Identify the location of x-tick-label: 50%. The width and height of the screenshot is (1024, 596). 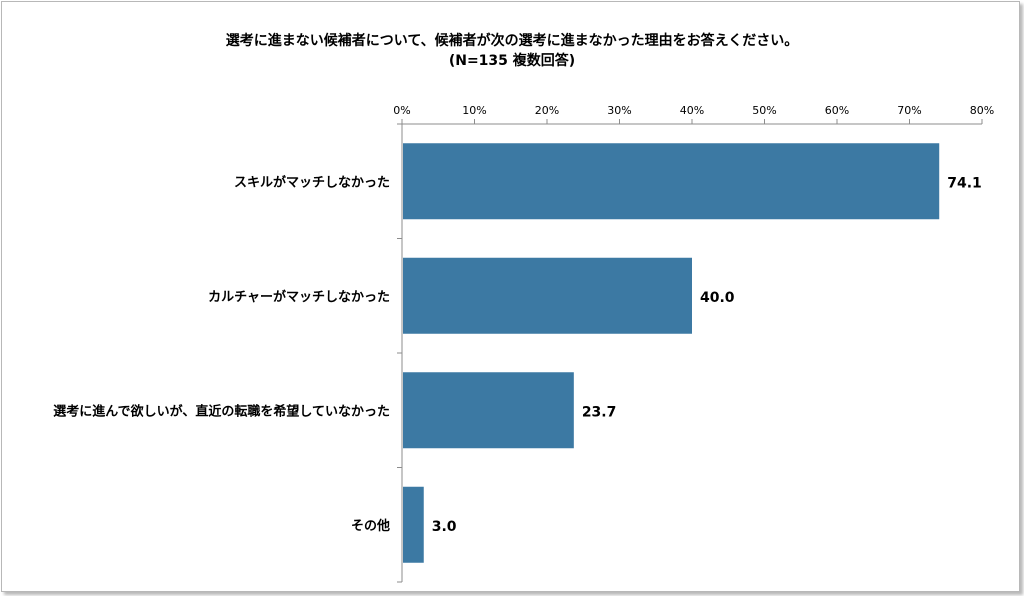
(764, 110).